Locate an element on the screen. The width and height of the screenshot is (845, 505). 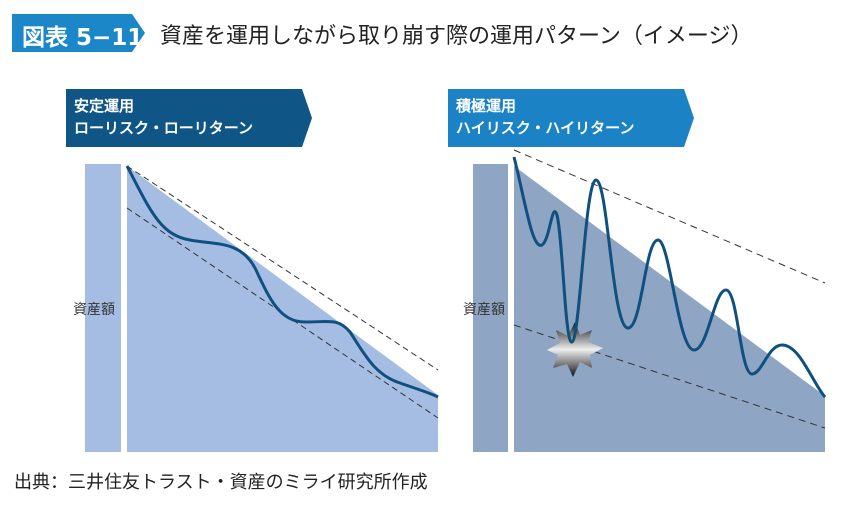
panel-heading-line1: 安定運用 is located at coordinates (104, 106).